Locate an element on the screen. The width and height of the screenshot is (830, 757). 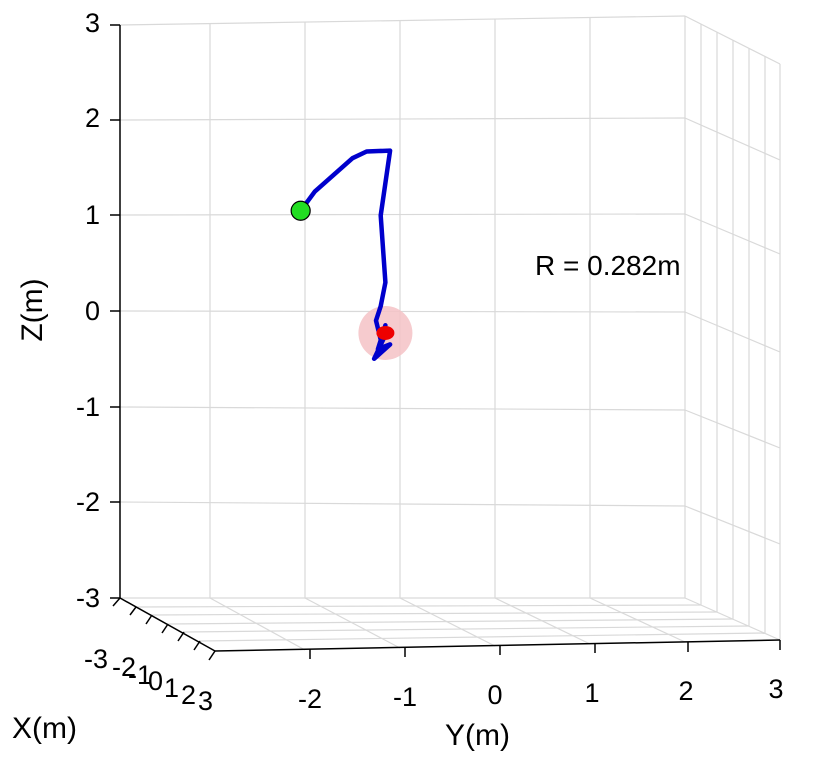
x-tick-label: 3 is located at coordinates (205, 701).